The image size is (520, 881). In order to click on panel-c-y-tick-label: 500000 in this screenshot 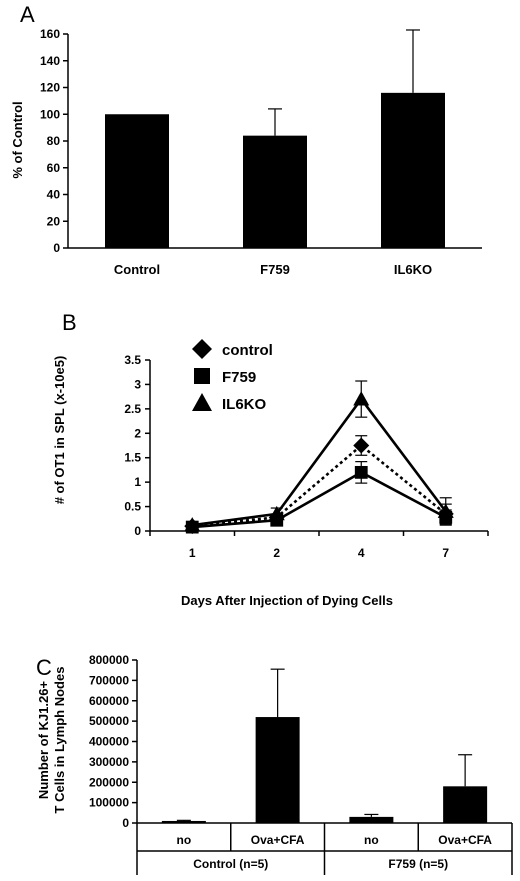, I will do `click(109, 721)`.